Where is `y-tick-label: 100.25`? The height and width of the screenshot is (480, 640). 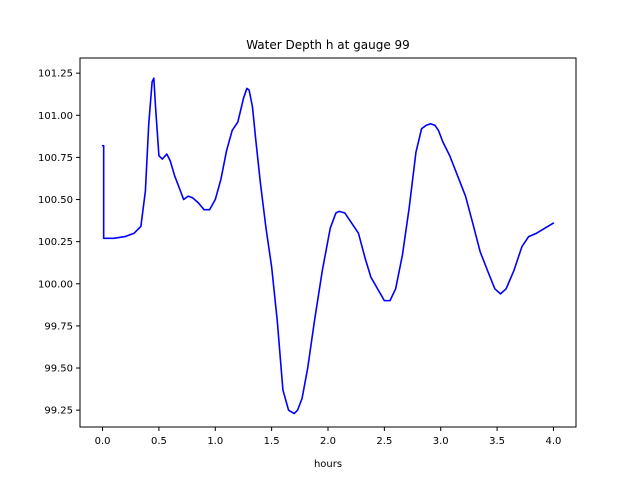 y-tick-label: 100.25 is located at coordinates (55, 242).